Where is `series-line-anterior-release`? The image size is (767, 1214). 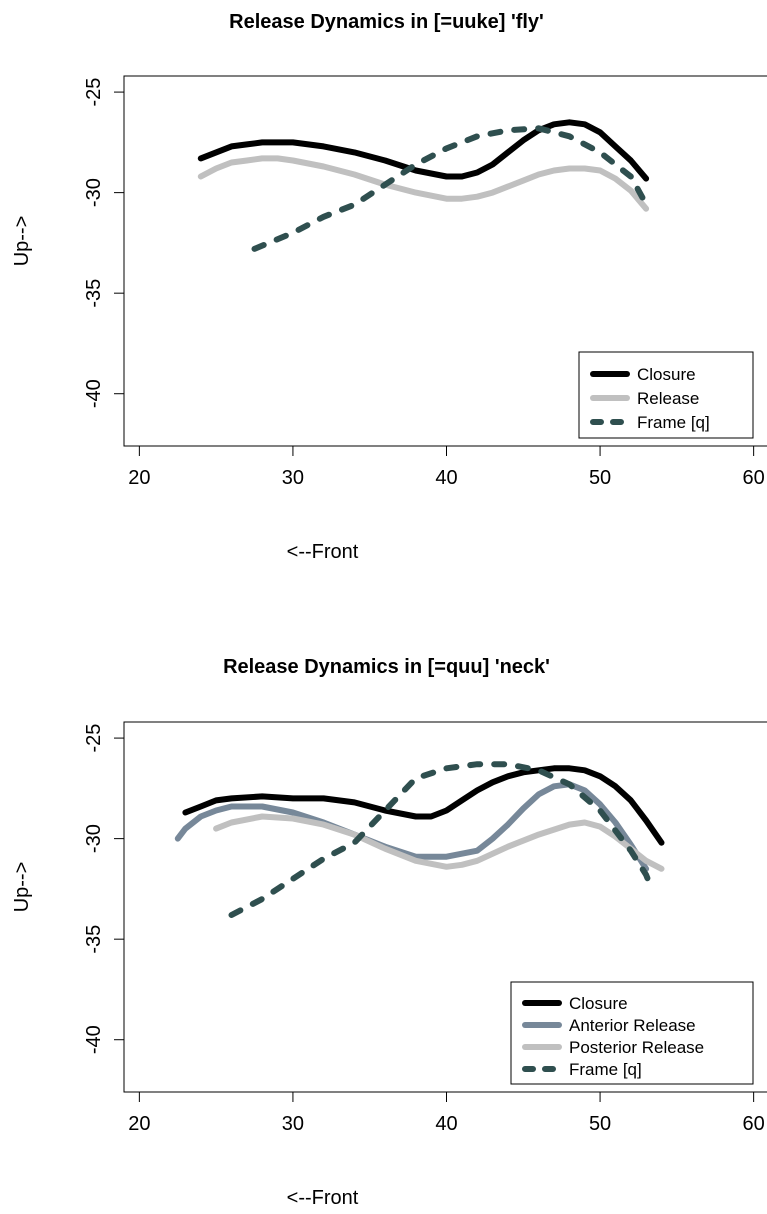 series-line-anterior-release is located at coordinates (412, 826).